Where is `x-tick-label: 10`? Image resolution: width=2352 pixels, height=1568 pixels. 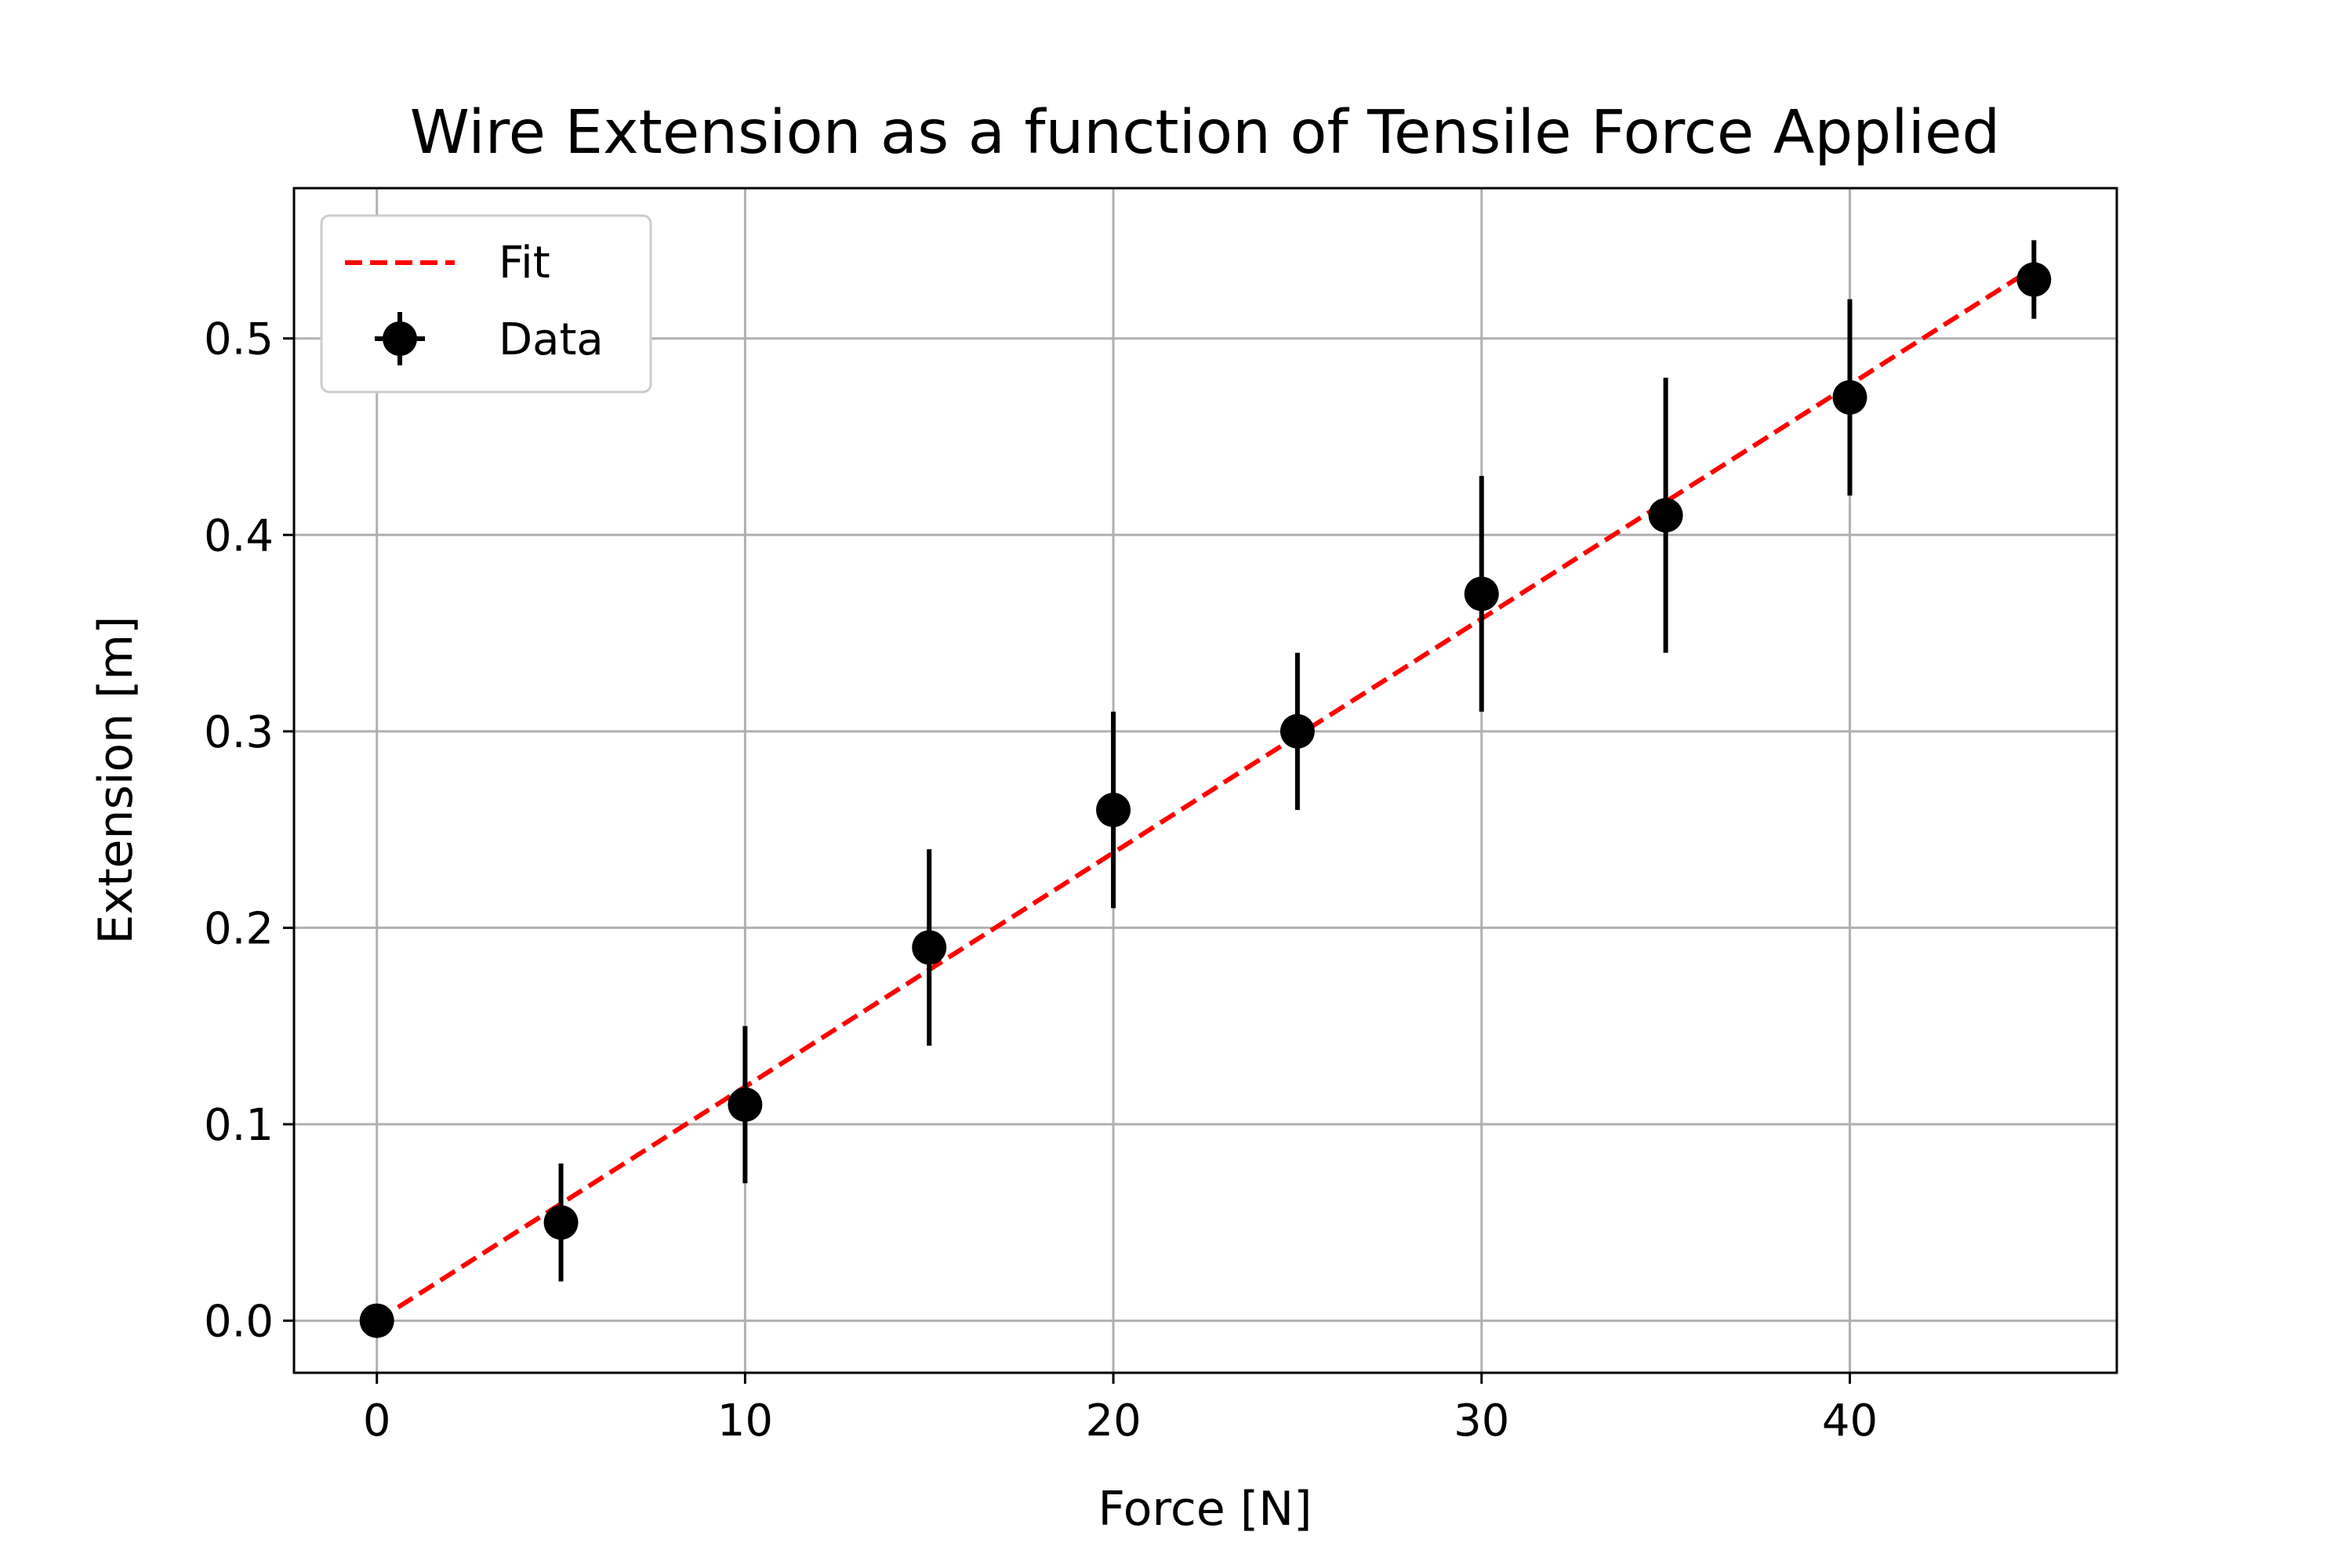
x-tick-label: 10 is located at coordinates (745, 1421).